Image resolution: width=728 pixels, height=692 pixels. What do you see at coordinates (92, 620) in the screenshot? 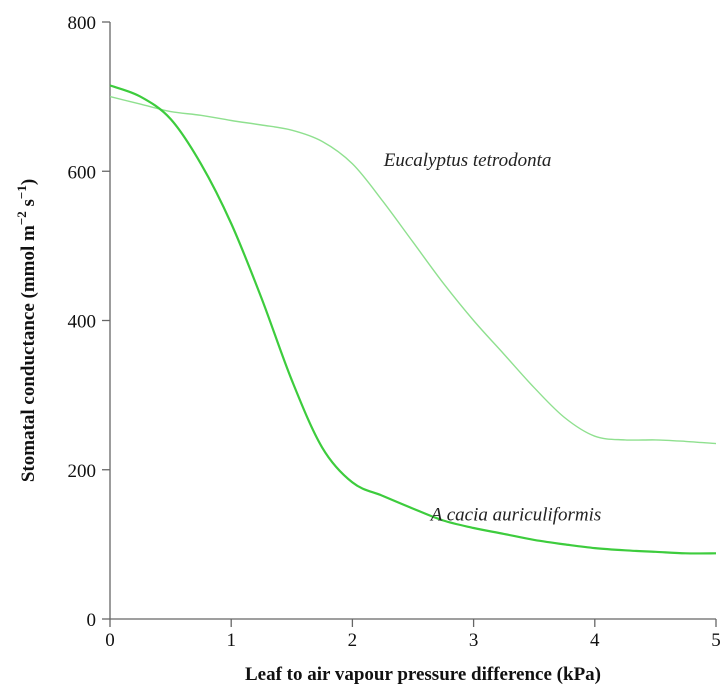
I see `y-tick-label: 0` at bounding box center [92, 620].